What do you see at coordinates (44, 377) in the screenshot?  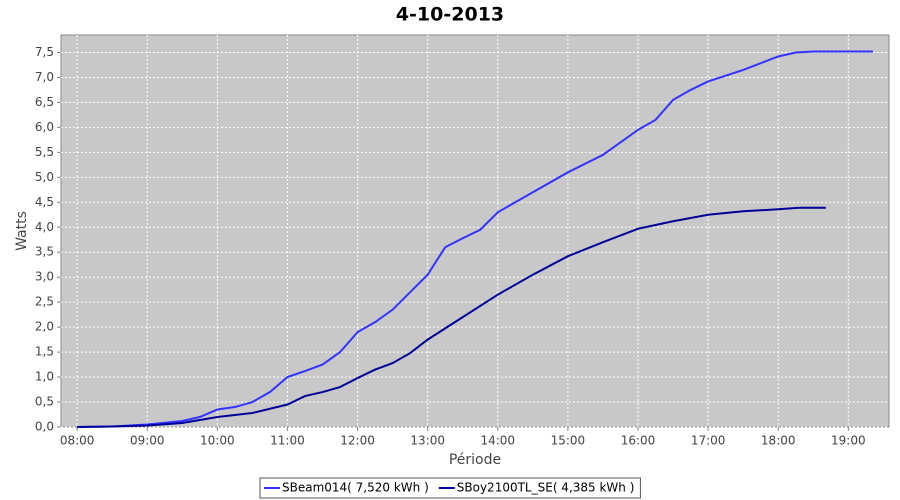 I see `y-tick-label: 1,0` at bounding box center [44, 377].